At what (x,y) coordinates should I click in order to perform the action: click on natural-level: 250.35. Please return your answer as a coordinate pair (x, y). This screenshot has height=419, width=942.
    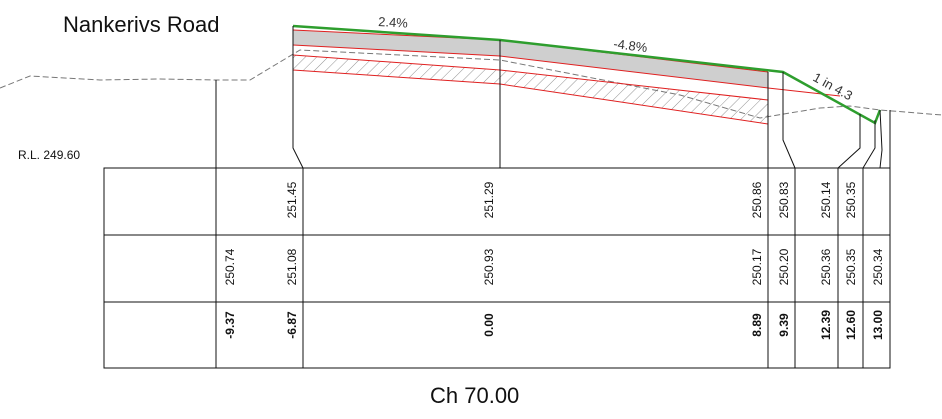
    Looking at the image, I should click on (851, 266).